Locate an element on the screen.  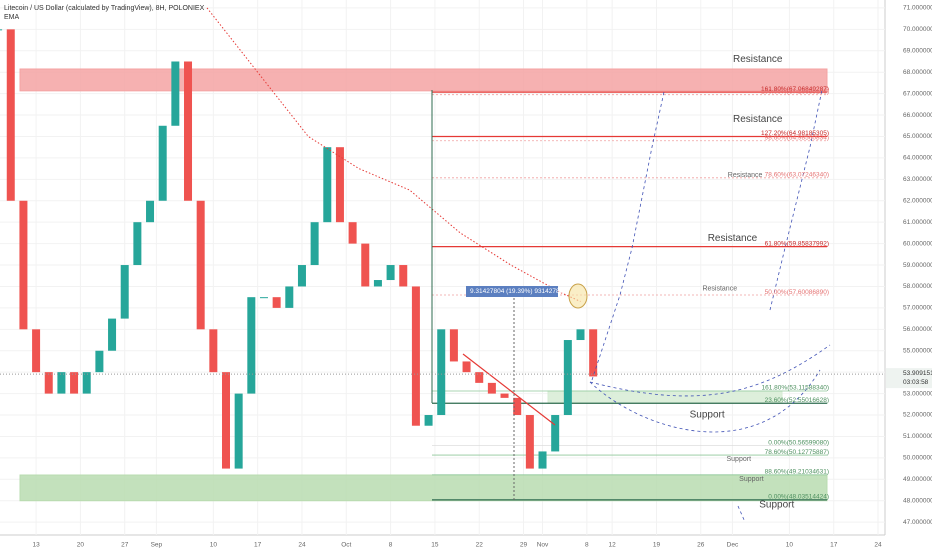
last-price-label: 53.90915100 is located at coordinates (917, 373).